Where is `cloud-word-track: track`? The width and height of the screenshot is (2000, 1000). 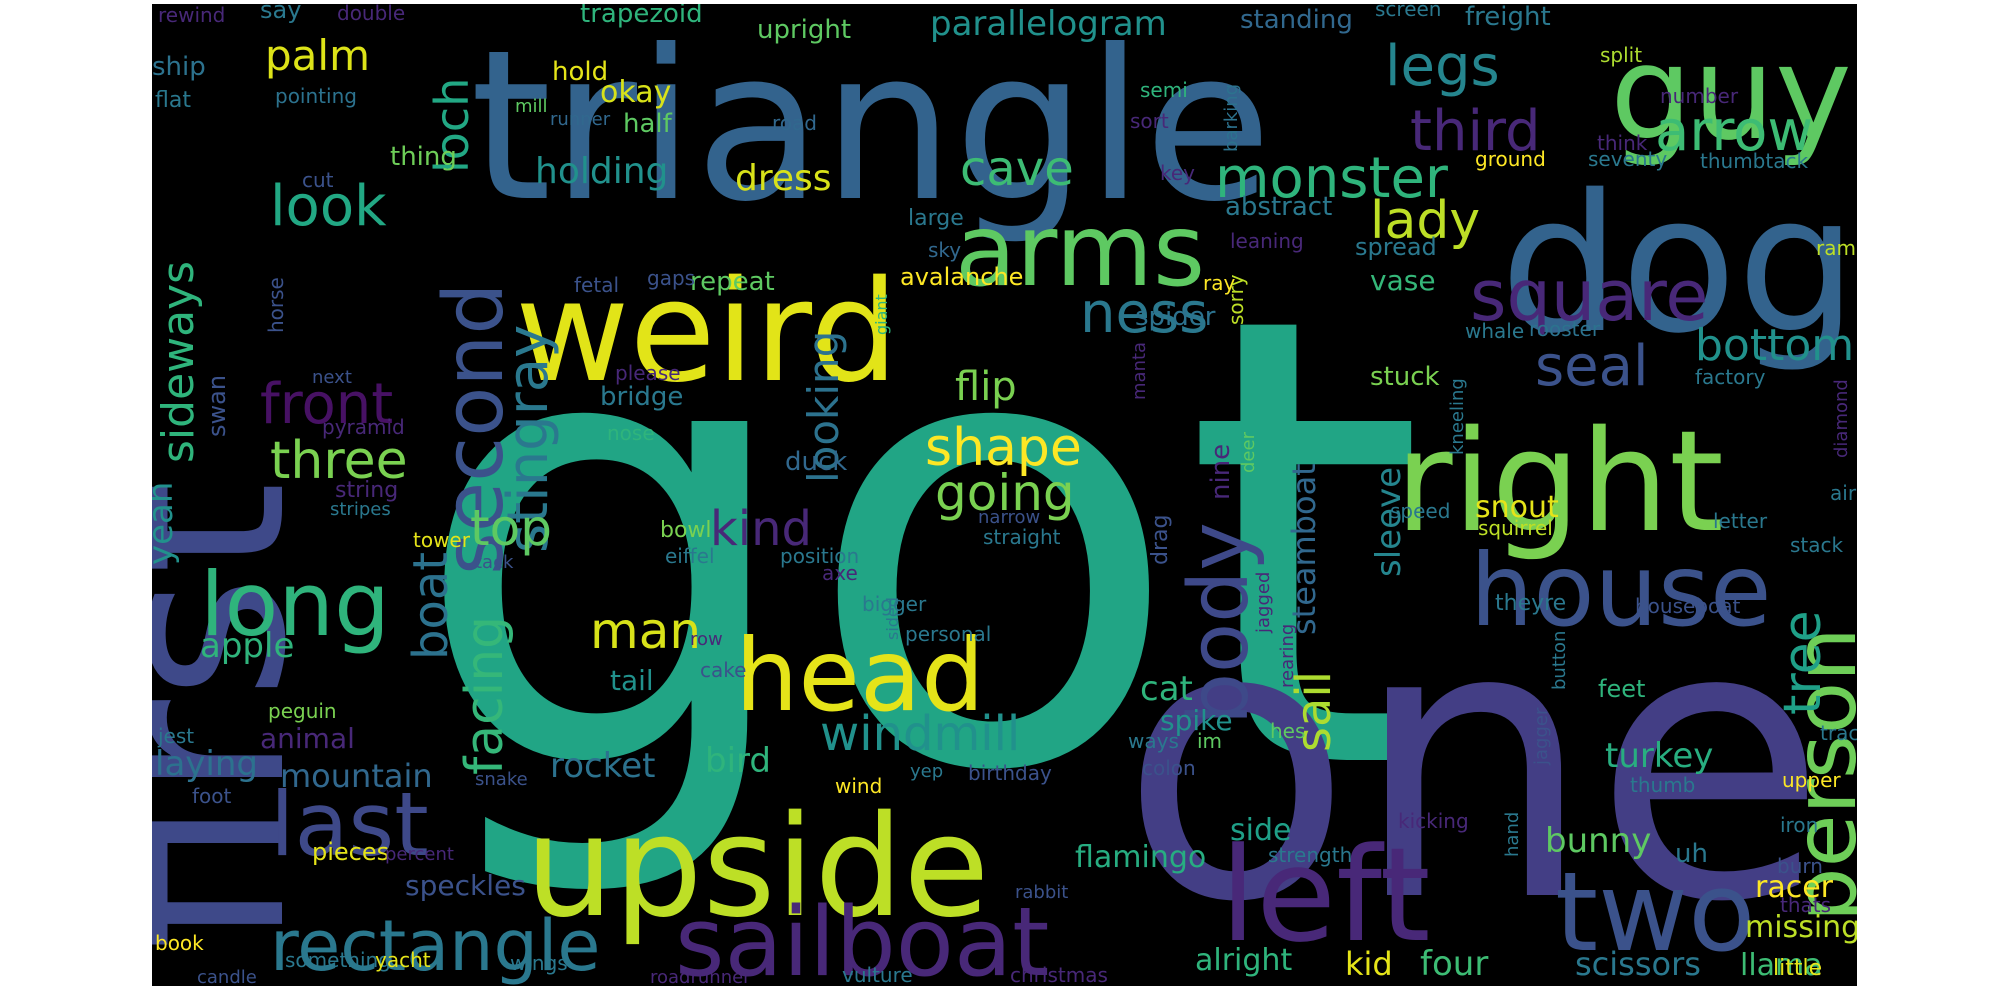 cloud-word-track: track is located at coordinates (1838, 733).